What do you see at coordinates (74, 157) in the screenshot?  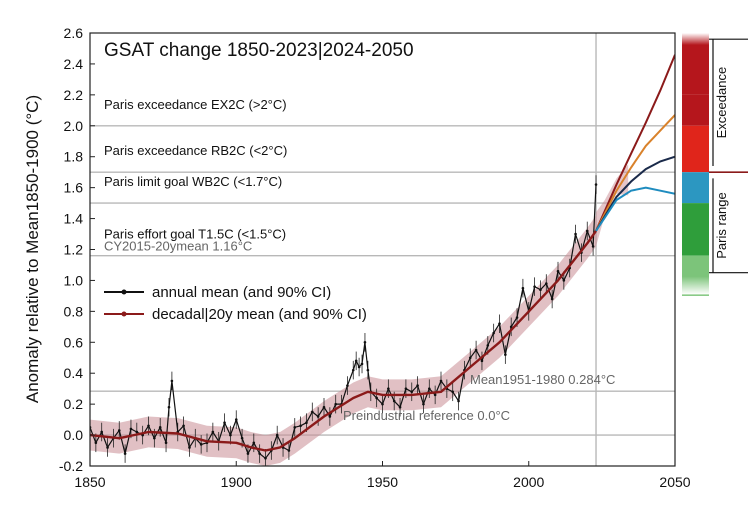 I see `y-tick-label: 1.8` at bounding box center [74, 157].